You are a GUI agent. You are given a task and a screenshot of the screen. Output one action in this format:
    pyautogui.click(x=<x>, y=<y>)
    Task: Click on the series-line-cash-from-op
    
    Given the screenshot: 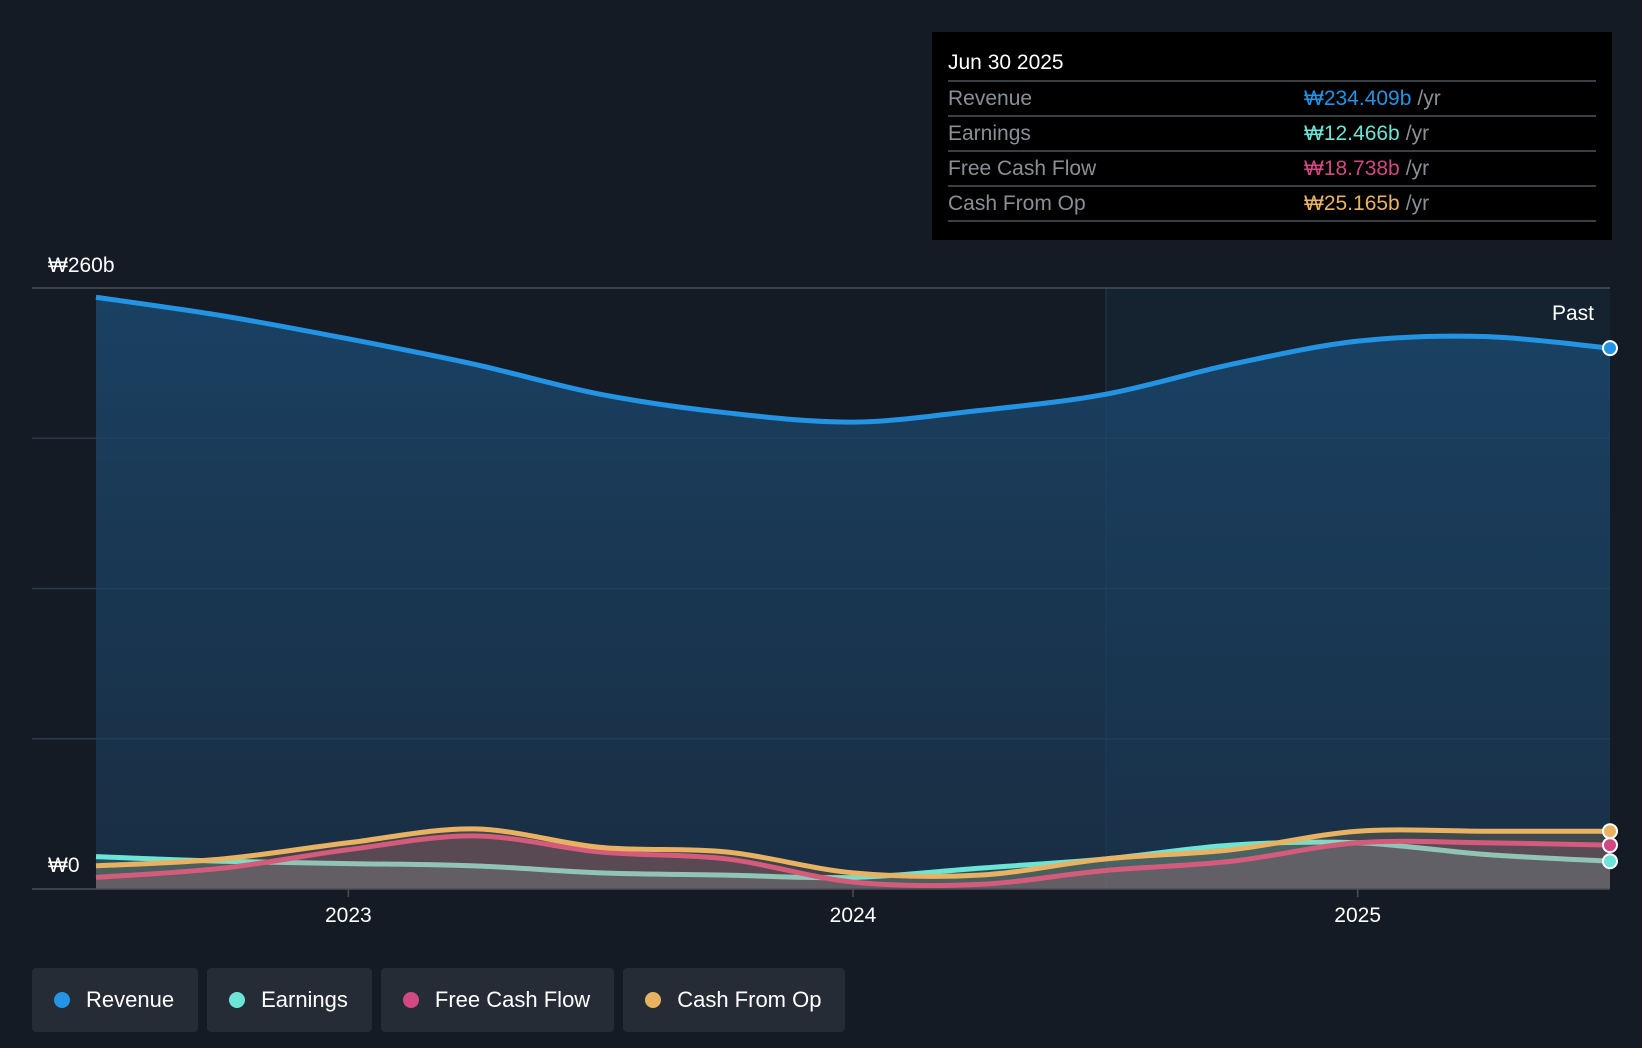 What is the action you would take?
    pyautogui.click(x=852, y=852)
    